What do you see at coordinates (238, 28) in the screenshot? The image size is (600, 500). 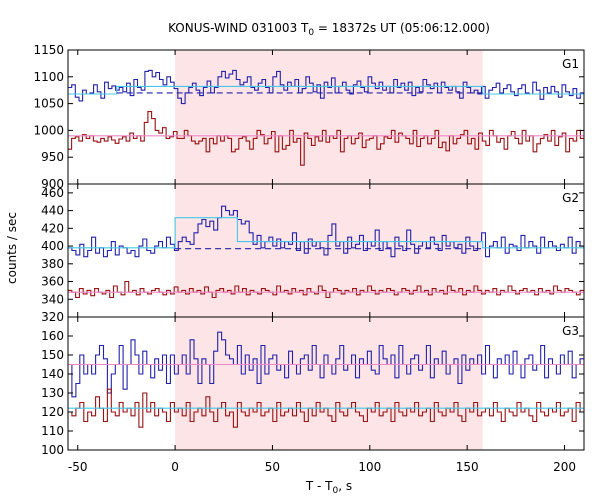 I see `chart-title-main: KONUS-WIND 031003 T` at bounding box center [238, 28].